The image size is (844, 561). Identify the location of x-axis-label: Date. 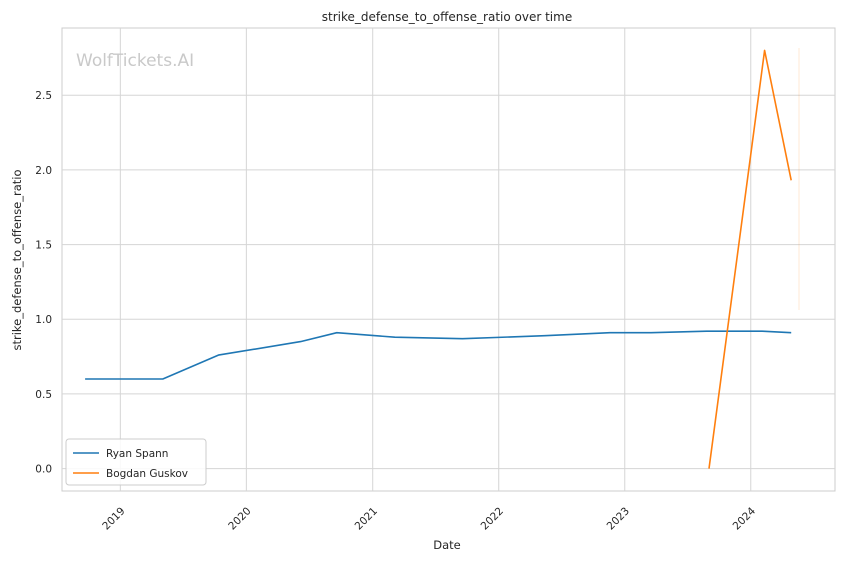
(447, 545).